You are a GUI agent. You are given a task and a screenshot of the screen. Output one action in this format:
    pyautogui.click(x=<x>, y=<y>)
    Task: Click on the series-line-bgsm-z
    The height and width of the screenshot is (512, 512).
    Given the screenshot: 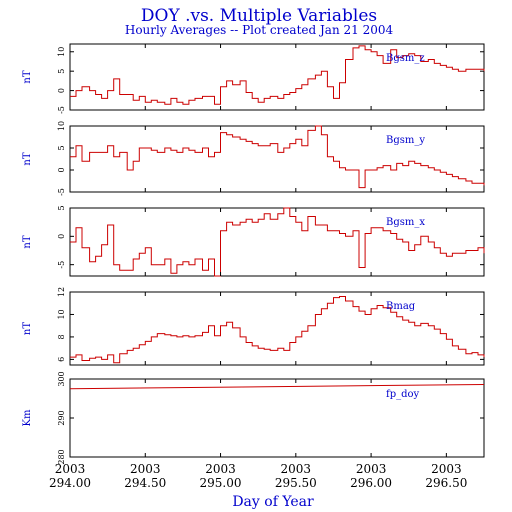 What is the action you would take?
    pyautogui.click(x=277, y=75)
    